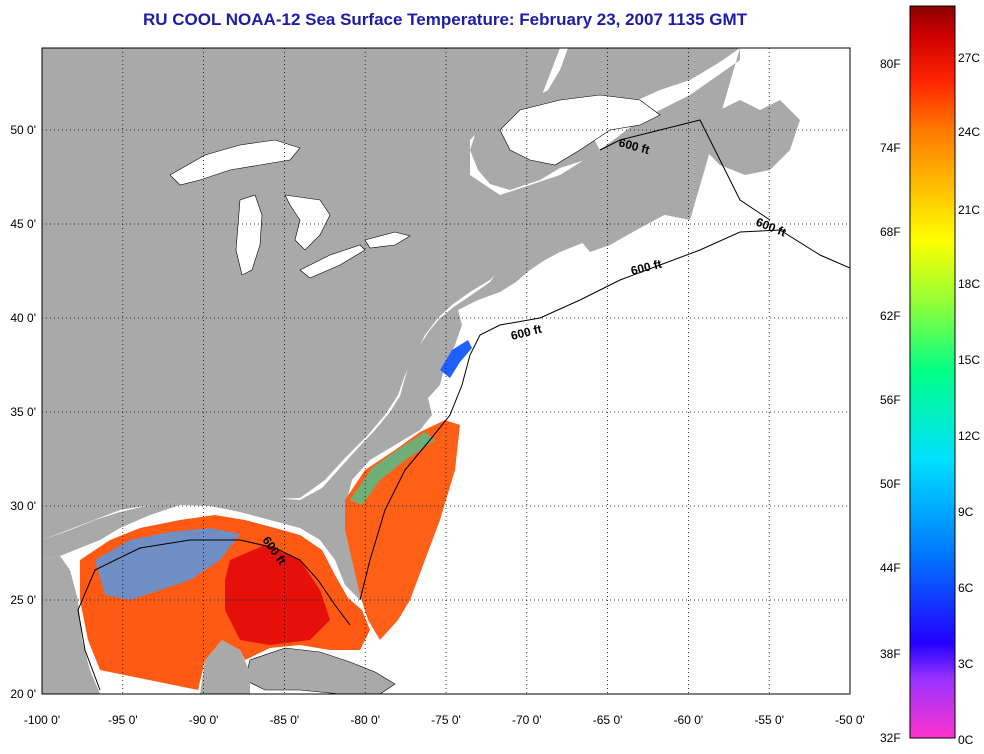 The width and height of the screenshot is (984, 754). Describe the element at coordinates (285, 720) in the screenshot. I see `lon-tick-label: -85 0'` at that location.